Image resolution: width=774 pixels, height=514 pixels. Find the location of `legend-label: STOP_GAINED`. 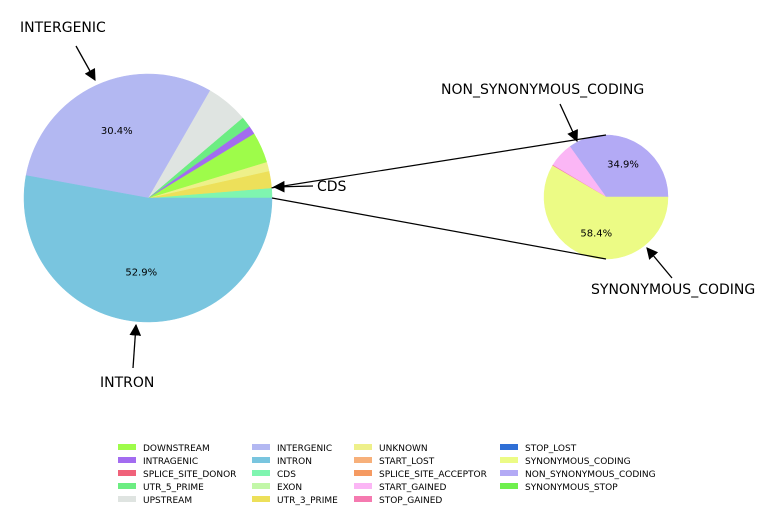

legend-label: STOP_GAINED is located at coordinates (410, 501).